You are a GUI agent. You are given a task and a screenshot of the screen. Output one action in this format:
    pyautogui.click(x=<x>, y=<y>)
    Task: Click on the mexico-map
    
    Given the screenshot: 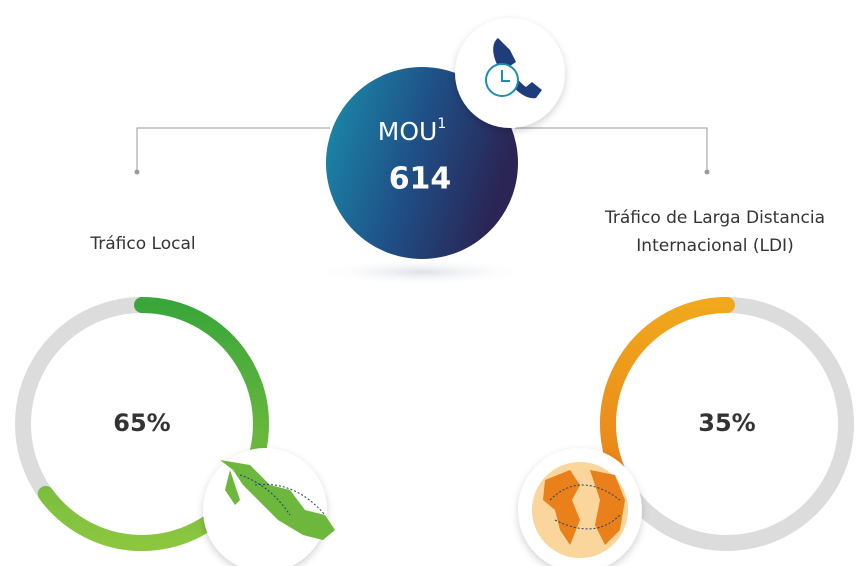 What is the action you would take?
    pyautogui.click(x=269, y=507)
    